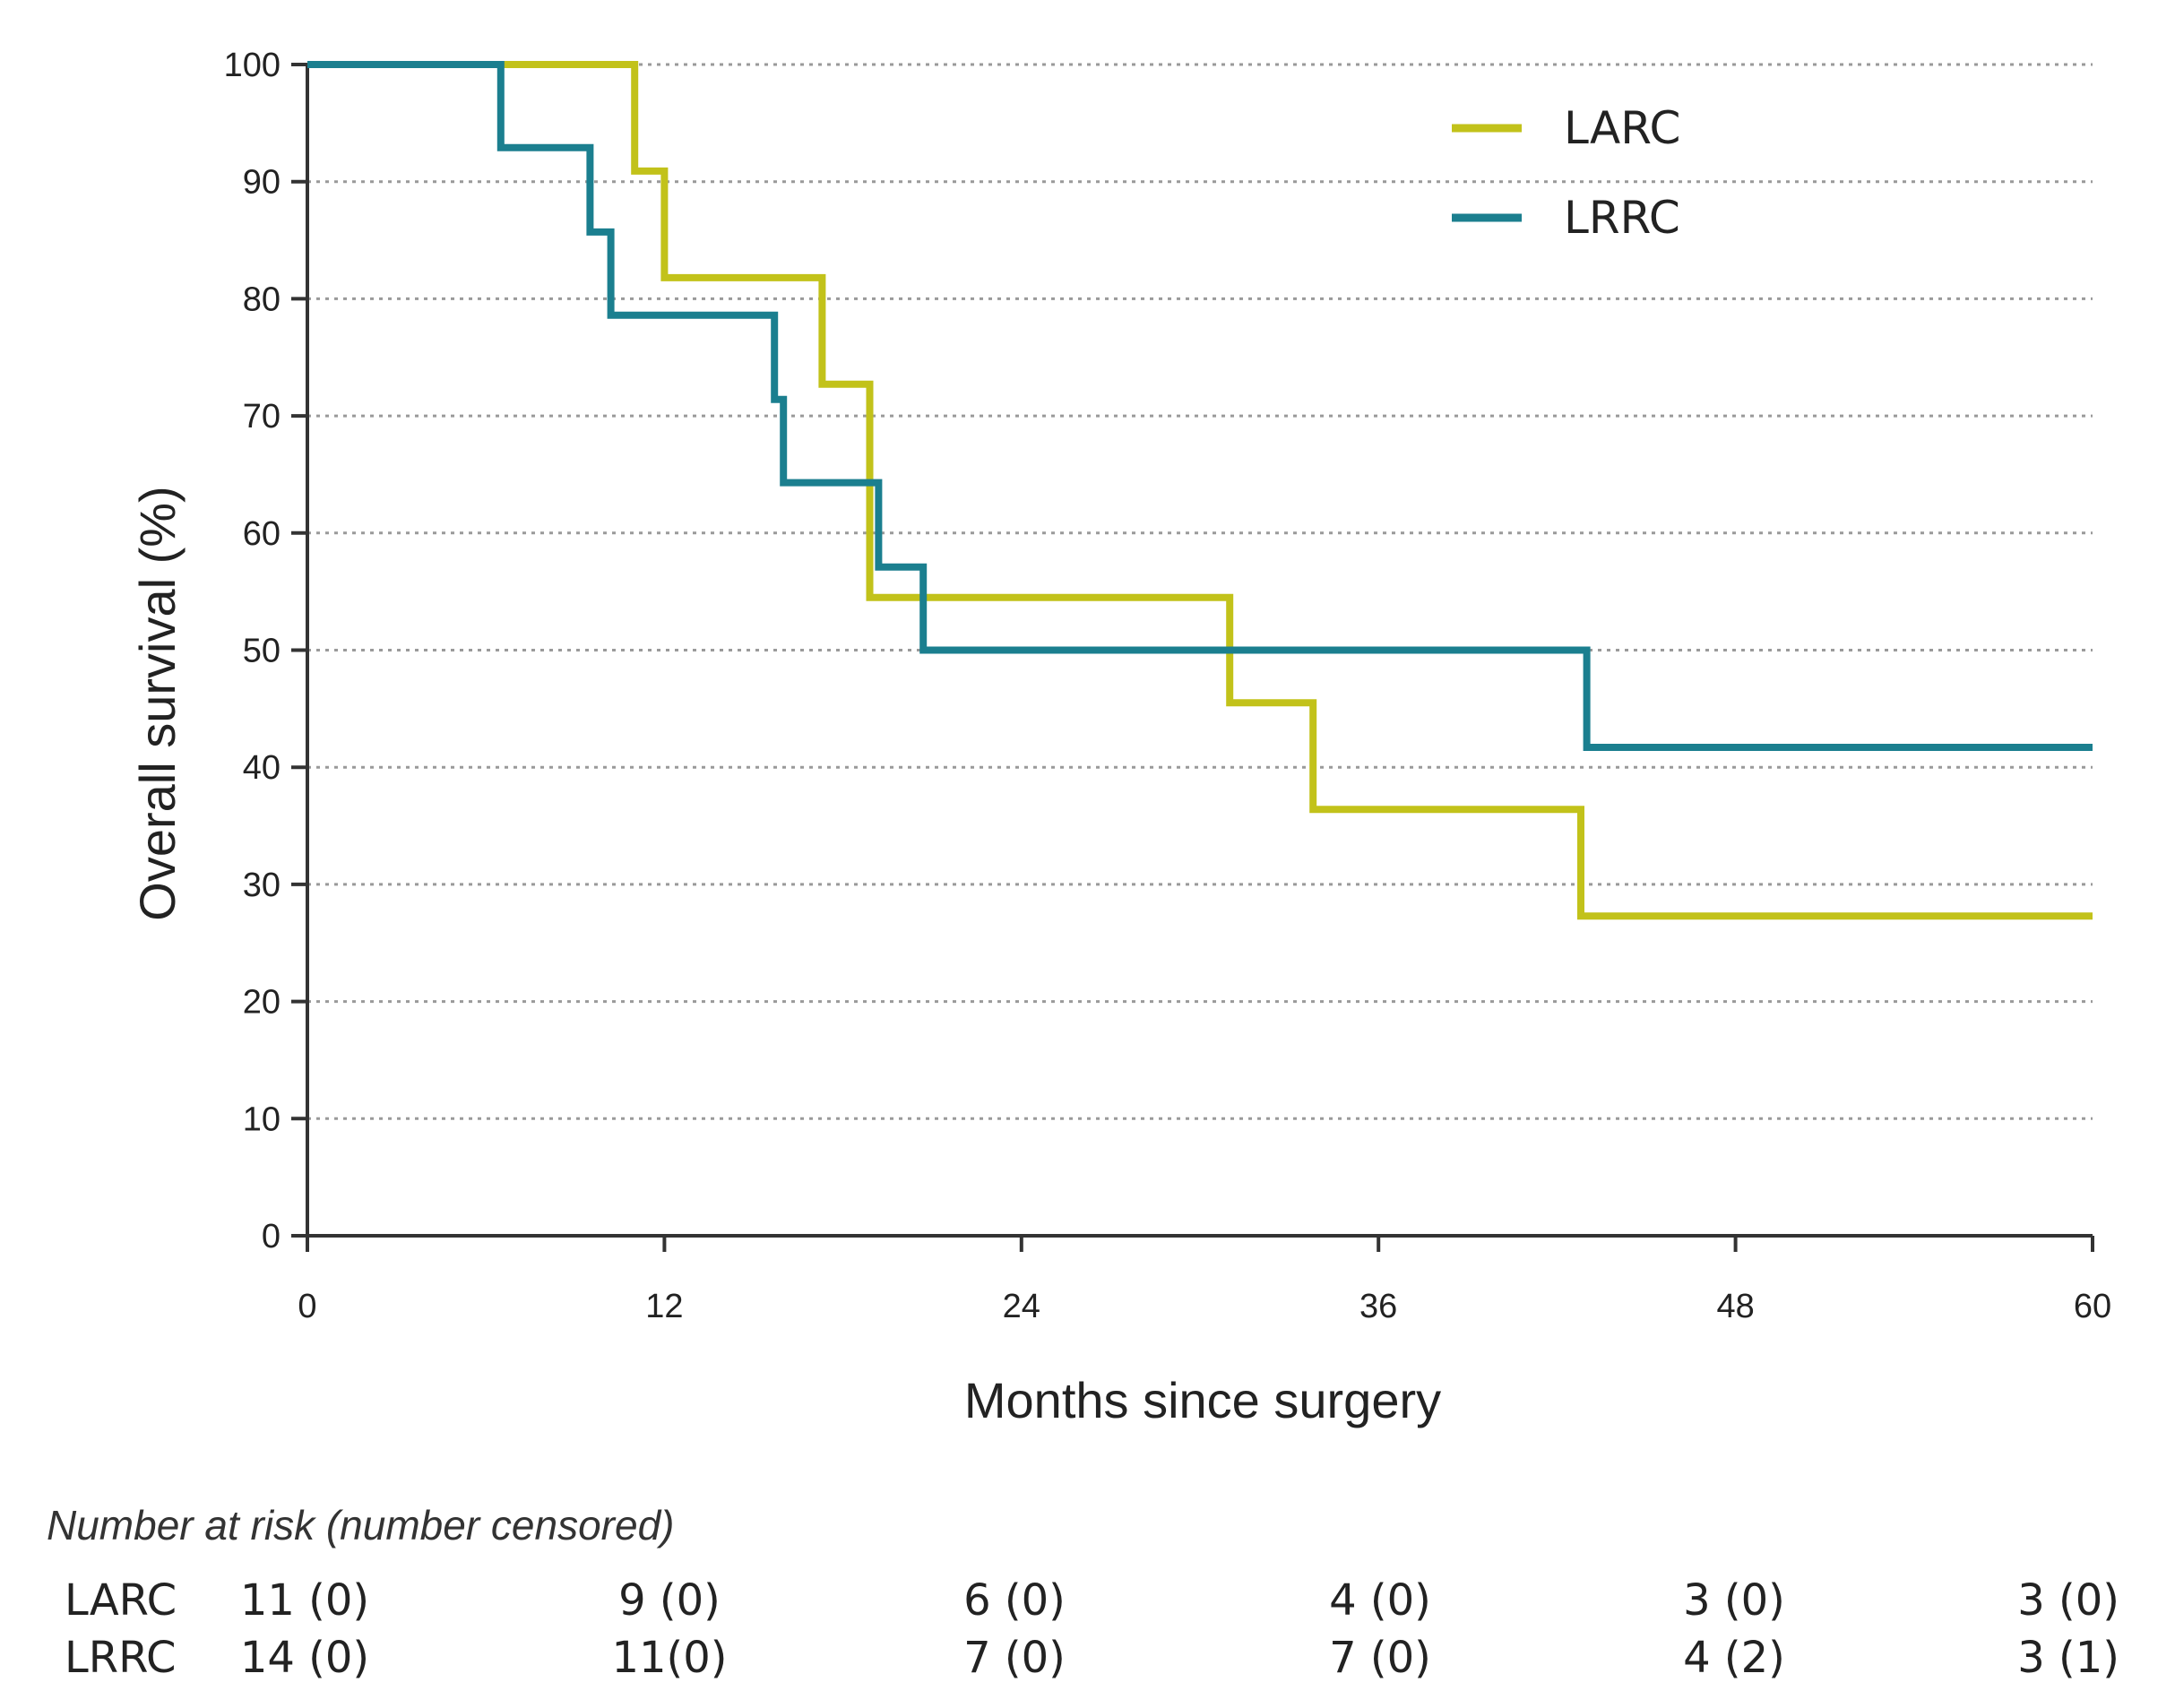 The width and height of the screenshot is (2175, 1708). I want to click on risk-row-label-larc: LARC, so click(121, 1600).